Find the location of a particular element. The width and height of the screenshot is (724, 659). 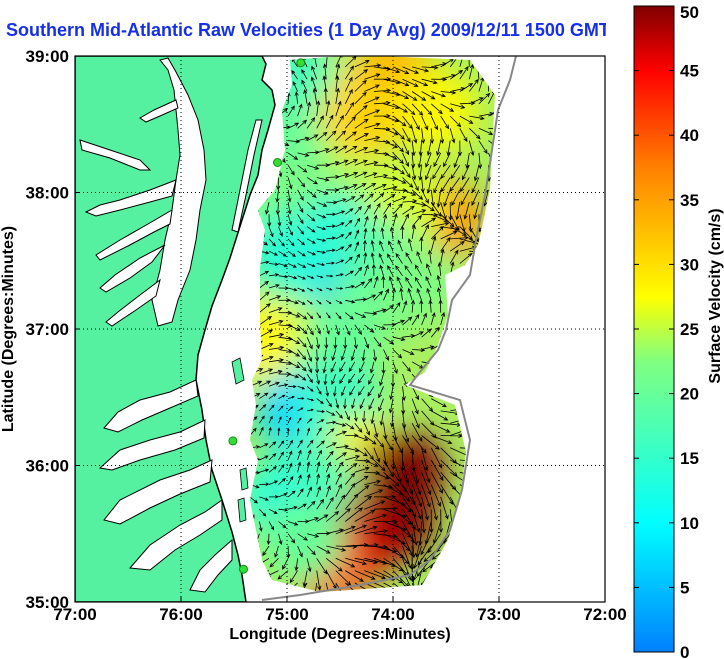

colorbar-tick-label: 25 is located at coordinates (689, 329).